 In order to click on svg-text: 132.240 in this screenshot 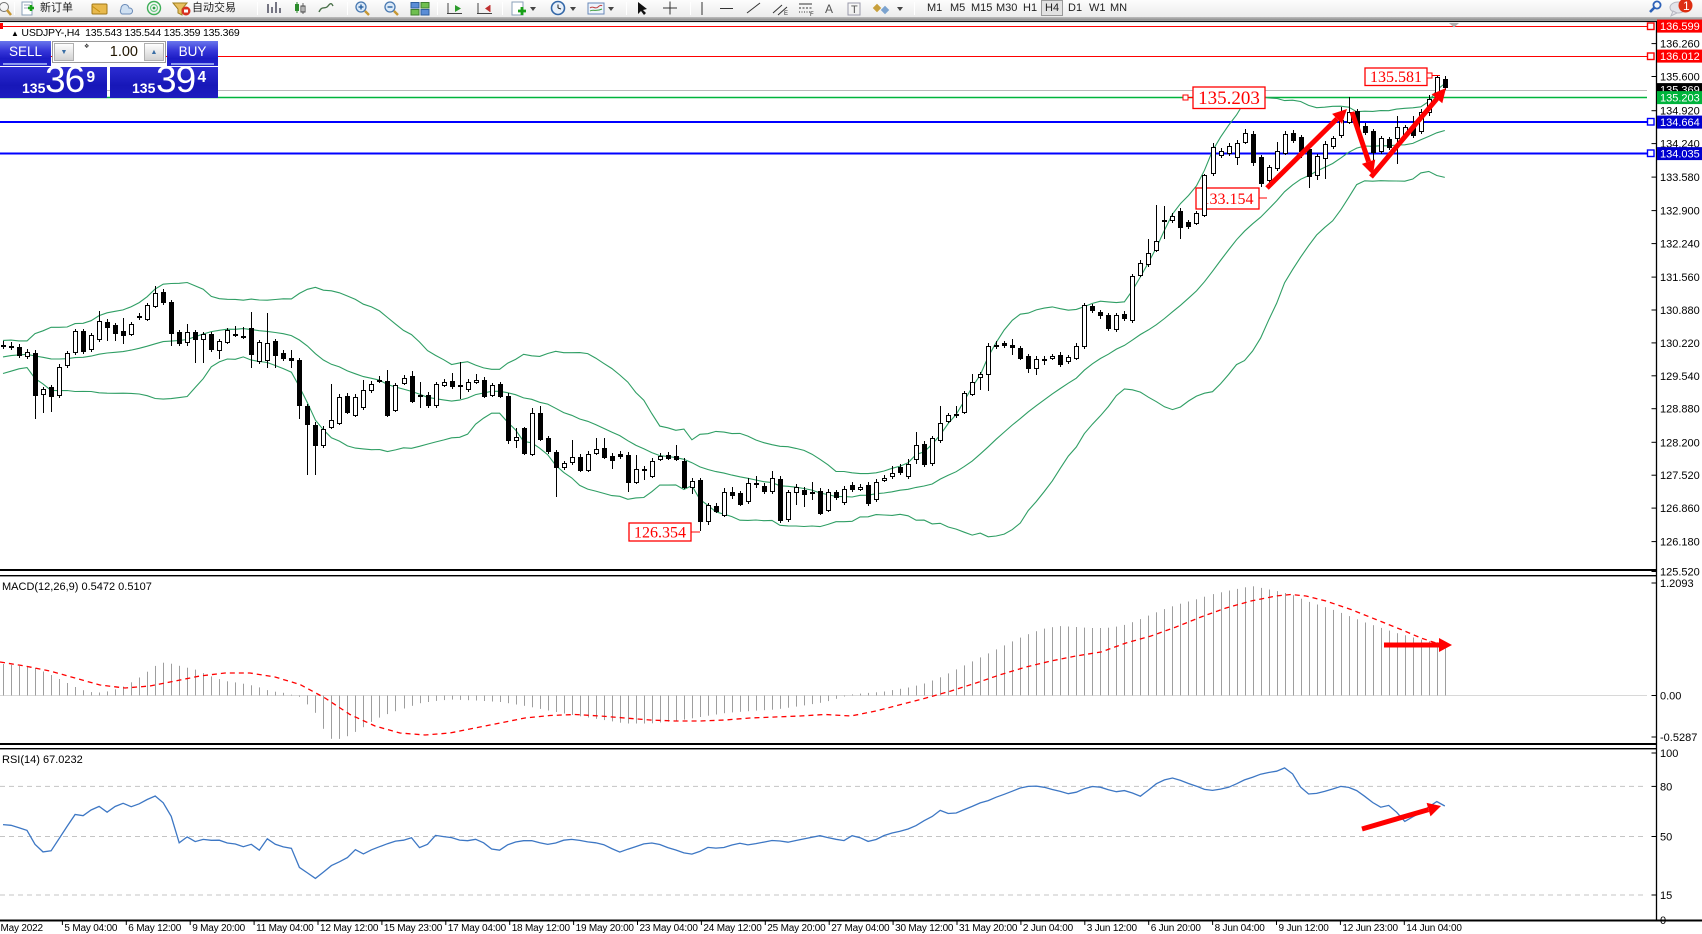, I will do `click(1680, 245)`.